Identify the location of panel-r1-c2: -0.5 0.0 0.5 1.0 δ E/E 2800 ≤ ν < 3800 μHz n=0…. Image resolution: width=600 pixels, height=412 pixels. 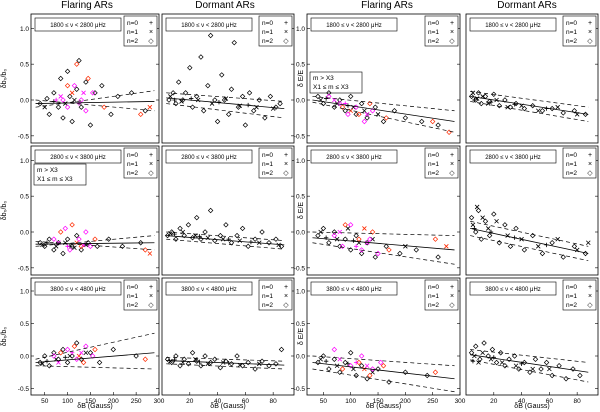
(377, 210).